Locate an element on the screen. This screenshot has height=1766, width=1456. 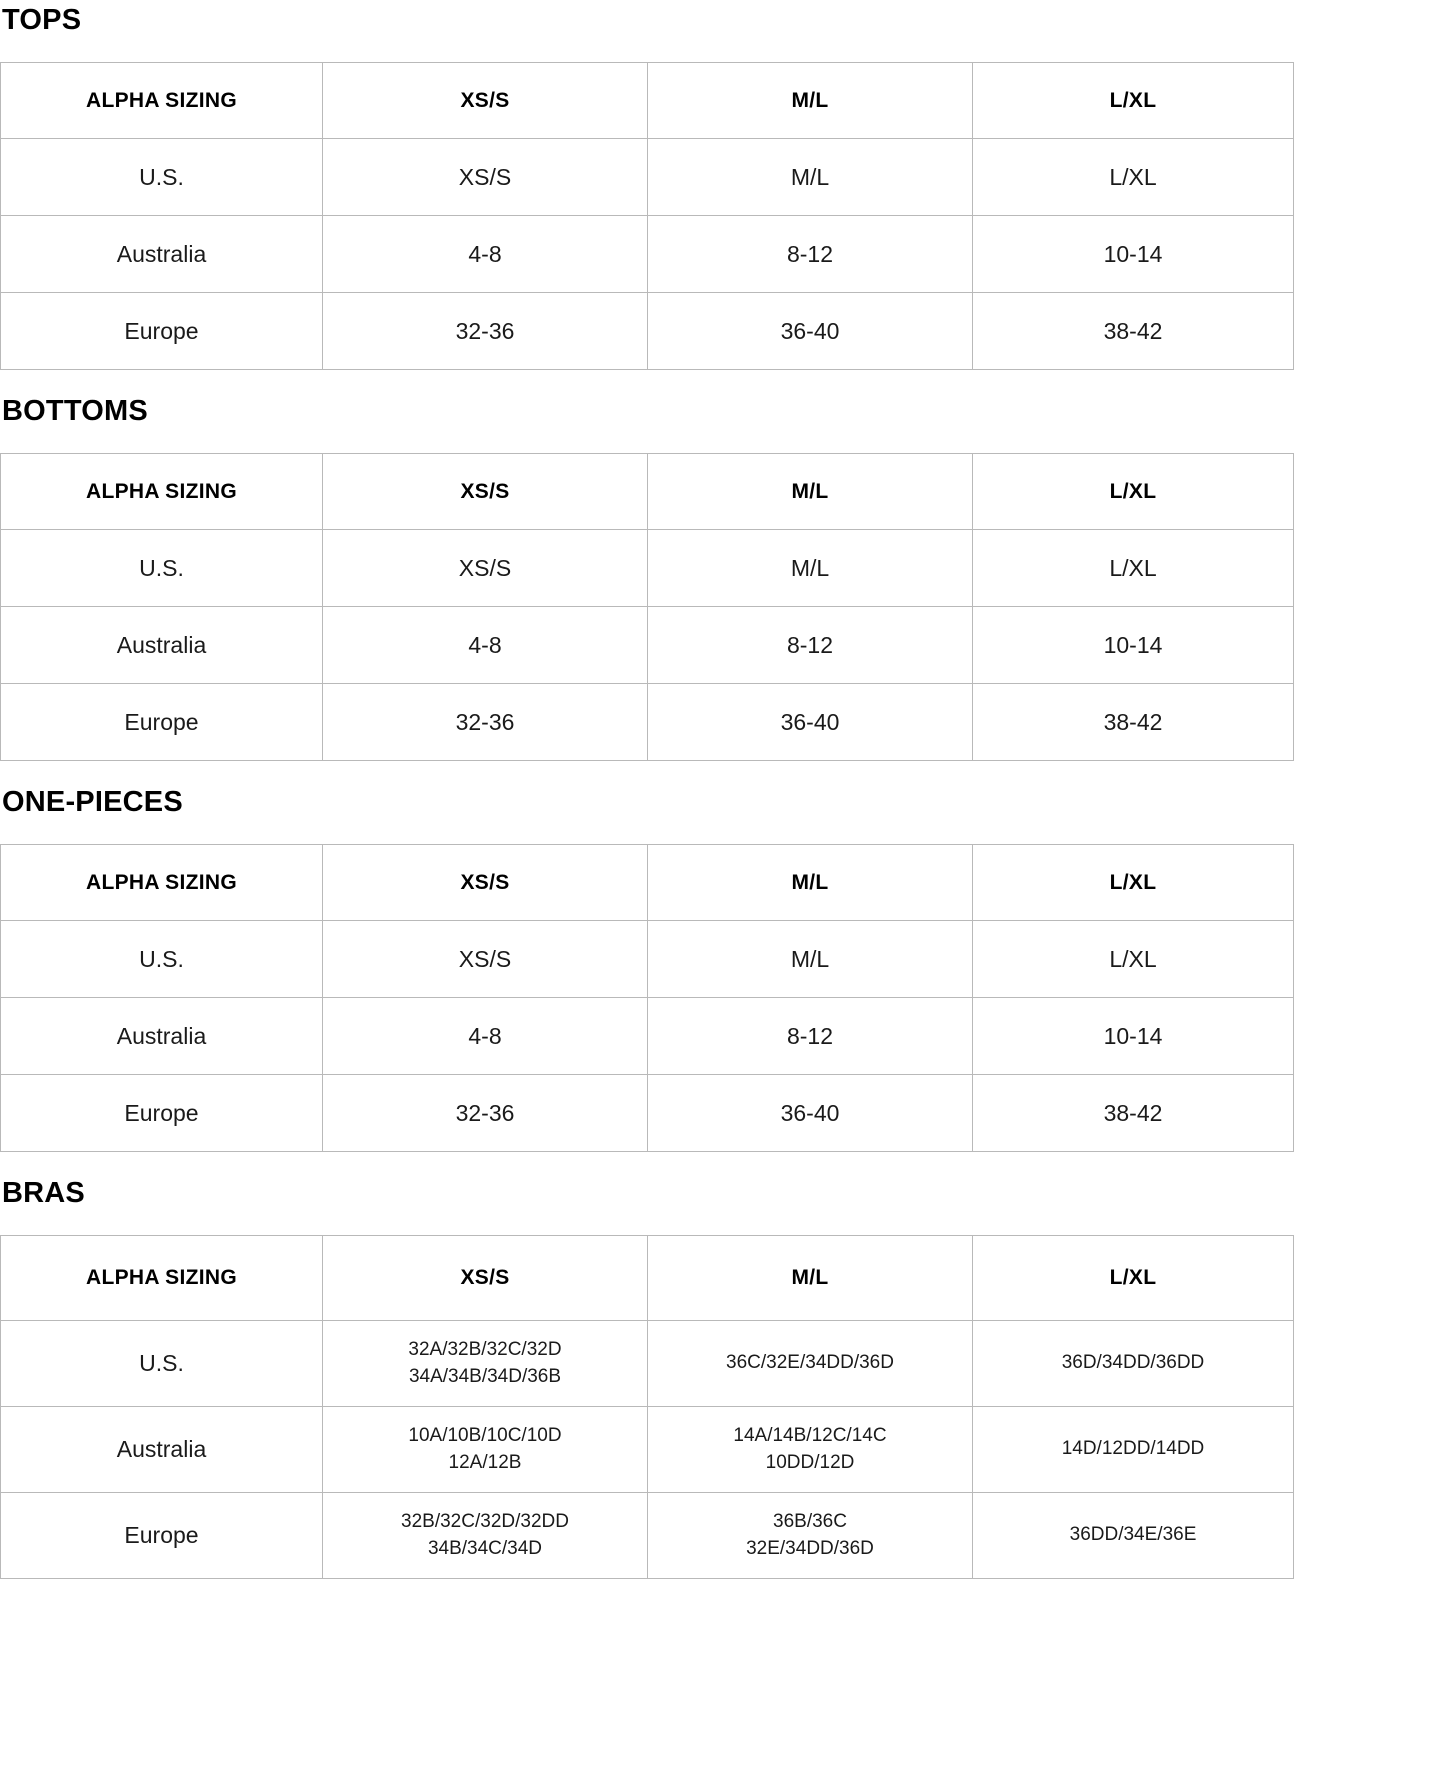
cell-value: 36B/36C 32E/34DD/36D is located at coordinates (810, 1535).